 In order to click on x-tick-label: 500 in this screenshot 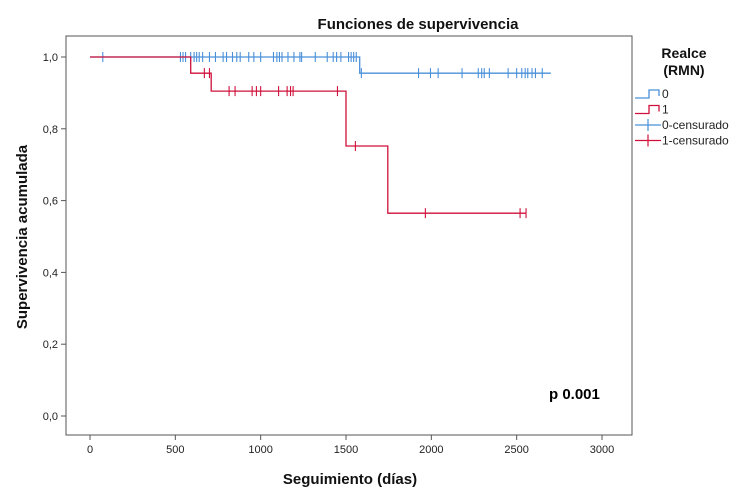, I will do `click(175, 450)`.